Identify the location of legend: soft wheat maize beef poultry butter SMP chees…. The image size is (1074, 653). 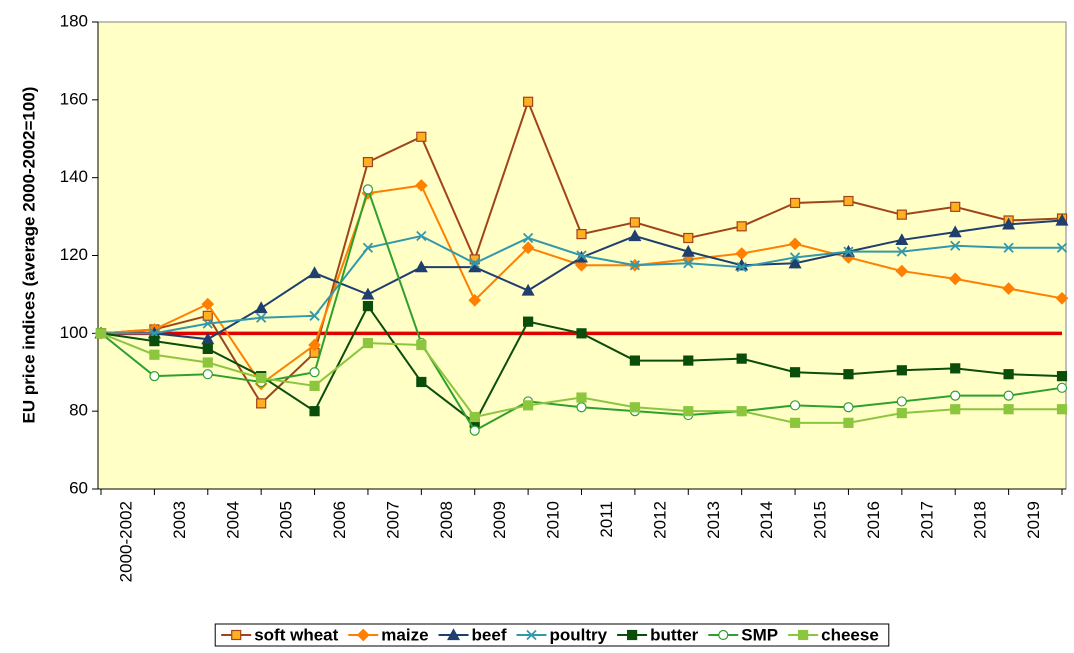
(552, 635).